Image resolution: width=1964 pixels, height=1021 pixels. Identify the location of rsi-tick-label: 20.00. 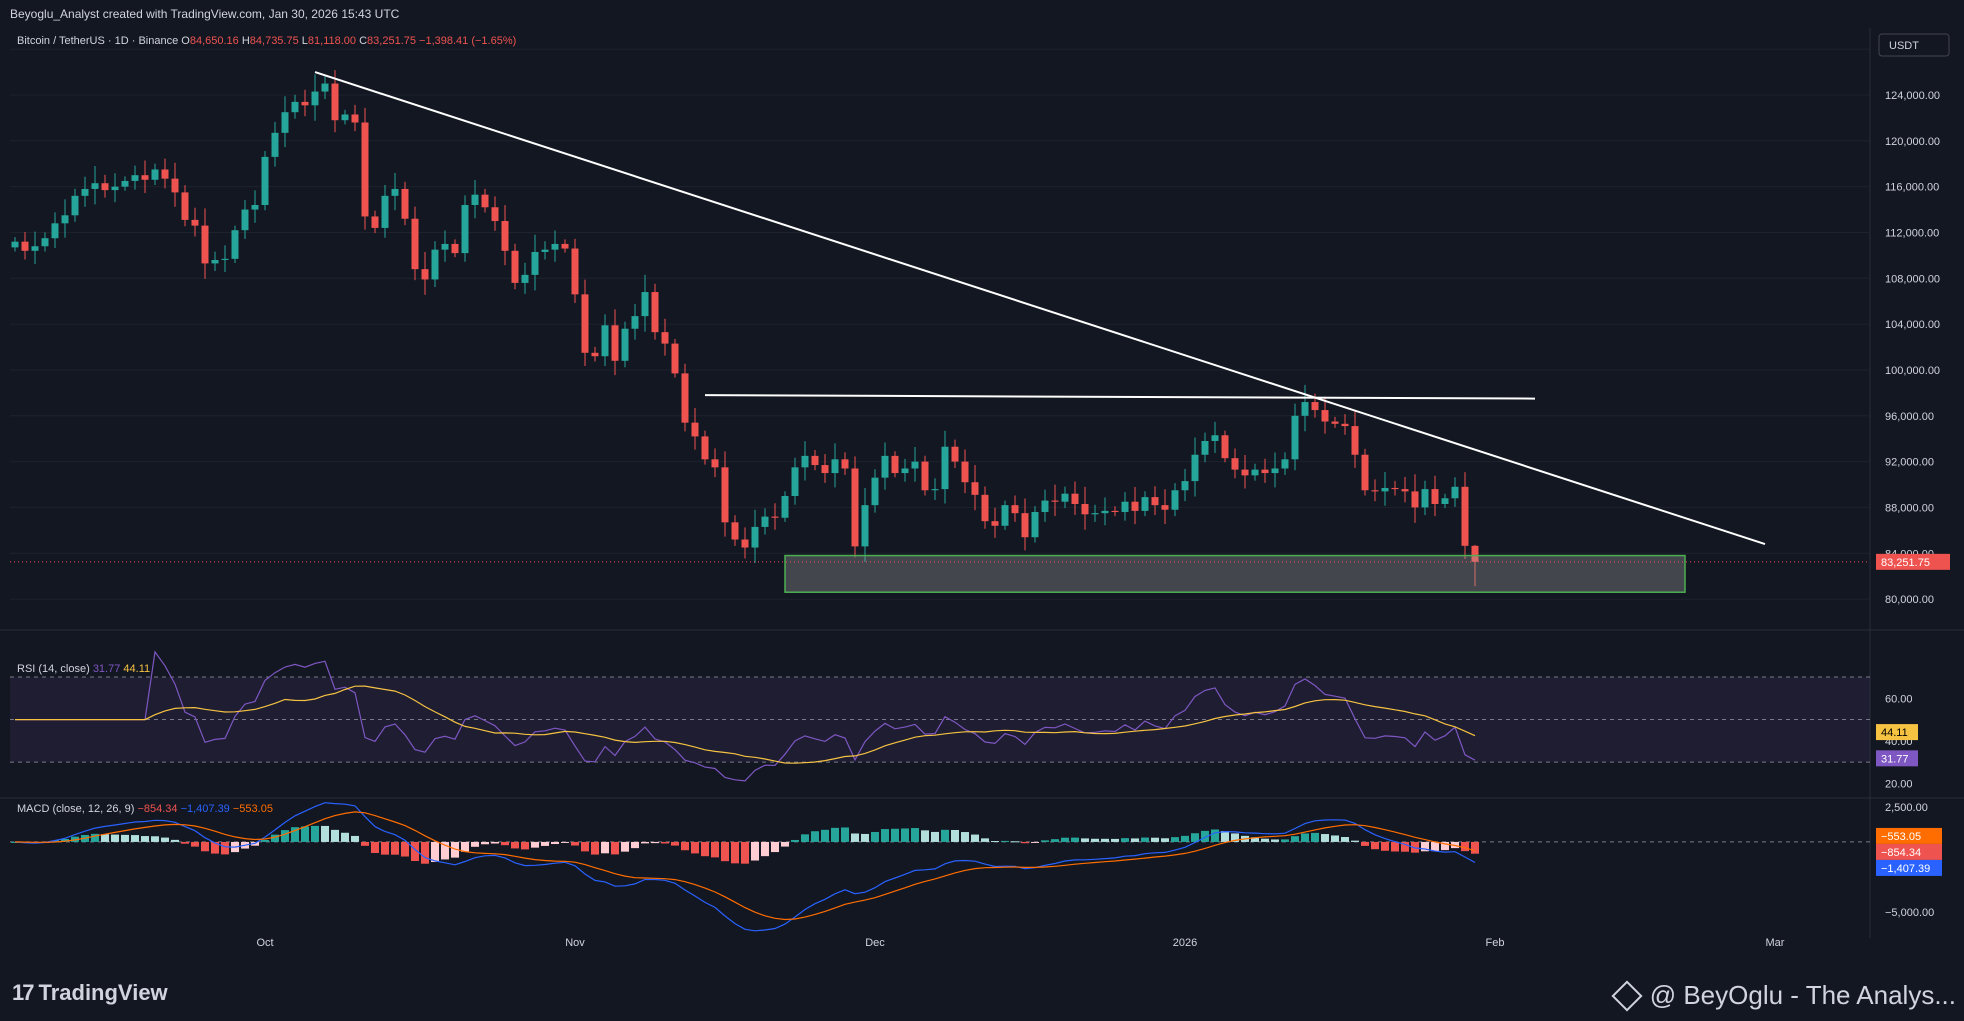
(1899, 784).